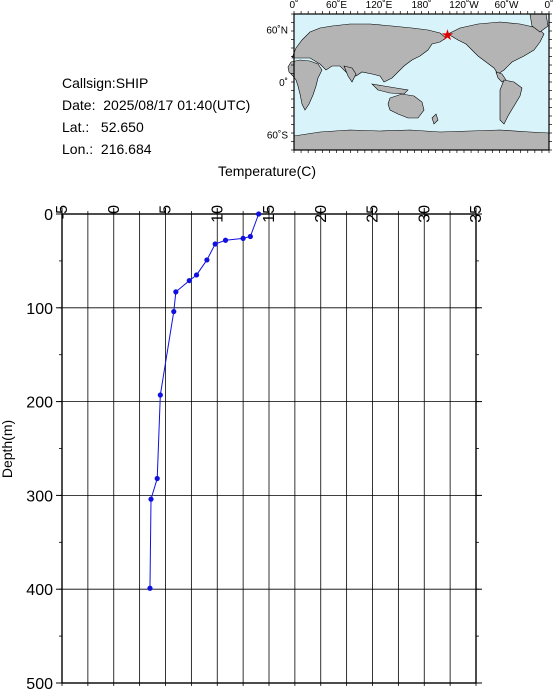  What do you see at coordinates (390, 89) in the screenshot?
I see `map-land-indonesia` at bounding box center [390, 89].